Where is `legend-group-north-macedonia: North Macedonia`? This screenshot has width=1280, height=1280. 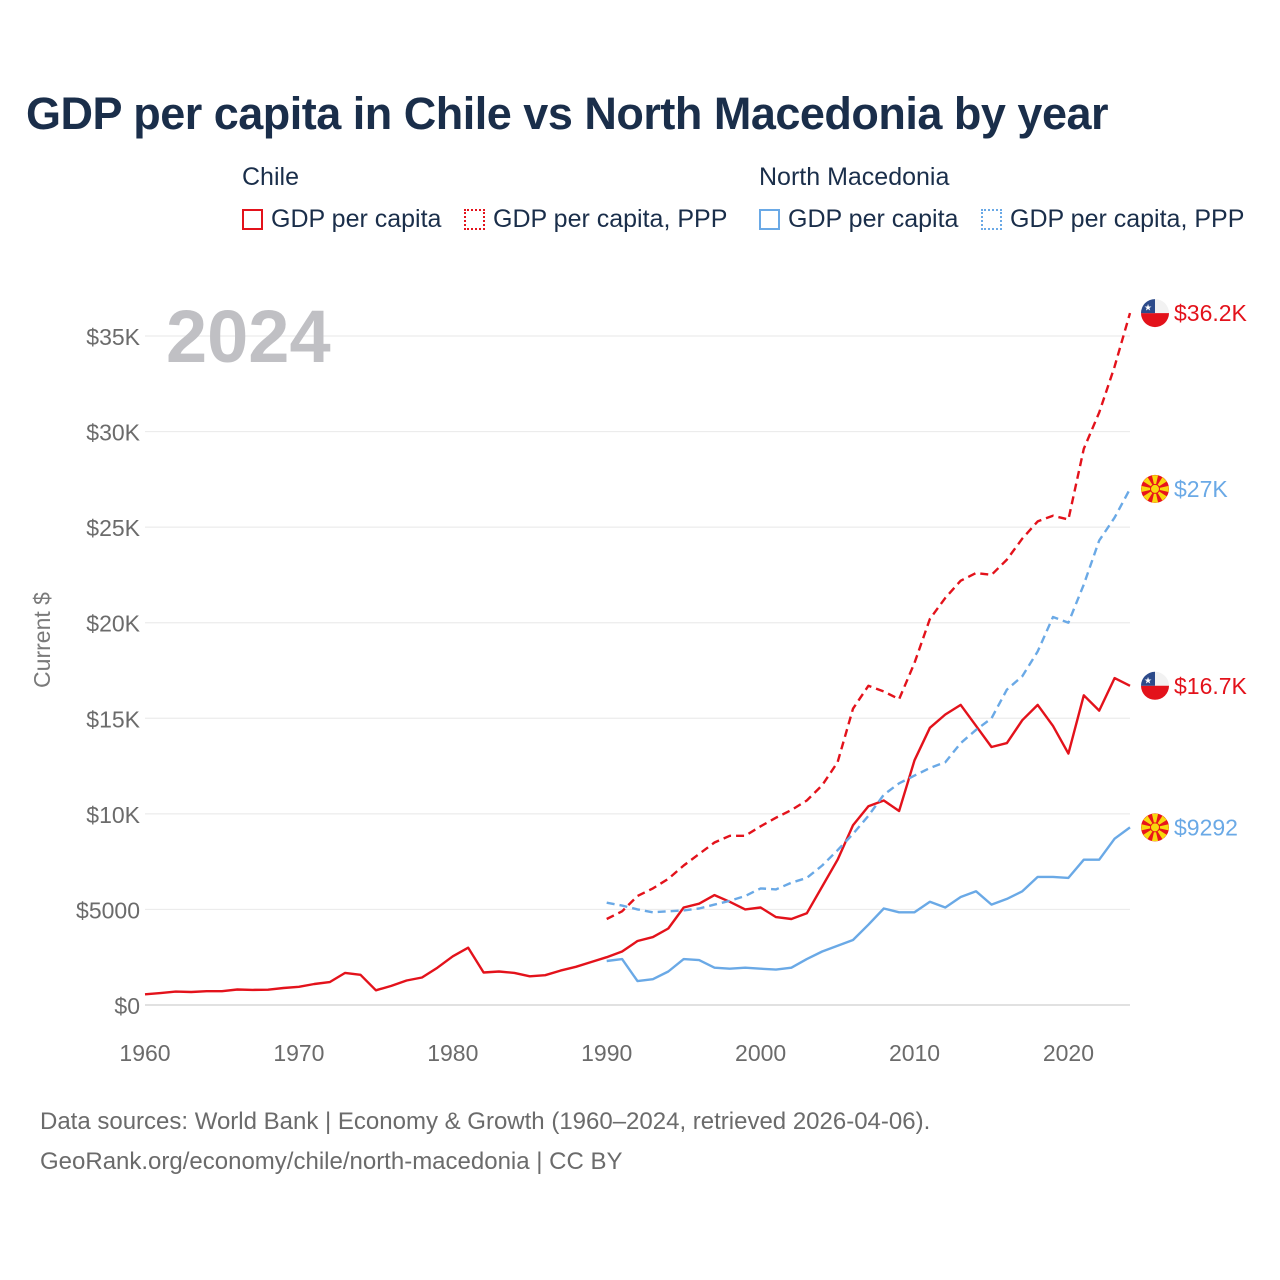
legend-group-north-macedonia: North Macedonia is located at coordinates (854, 177).